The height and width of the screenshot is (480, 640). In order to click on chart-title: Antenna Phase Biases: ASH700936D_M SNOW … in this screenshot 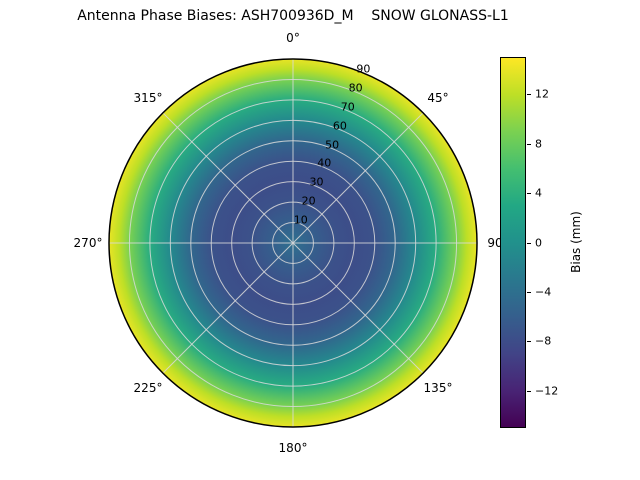, I will do `click(293, 16)`.